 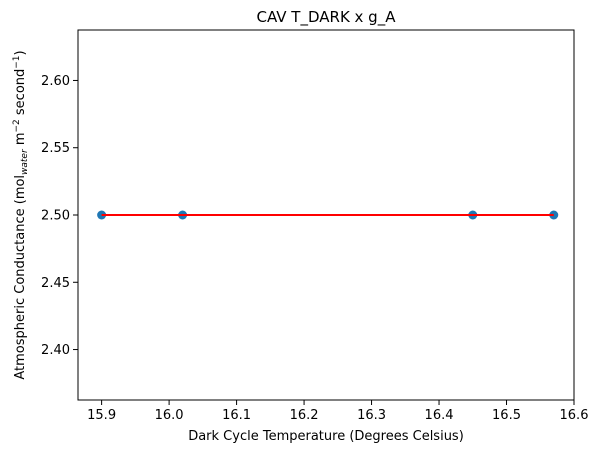 I want to click on y-tick-label: 2.45, so click(x=55, y=283).